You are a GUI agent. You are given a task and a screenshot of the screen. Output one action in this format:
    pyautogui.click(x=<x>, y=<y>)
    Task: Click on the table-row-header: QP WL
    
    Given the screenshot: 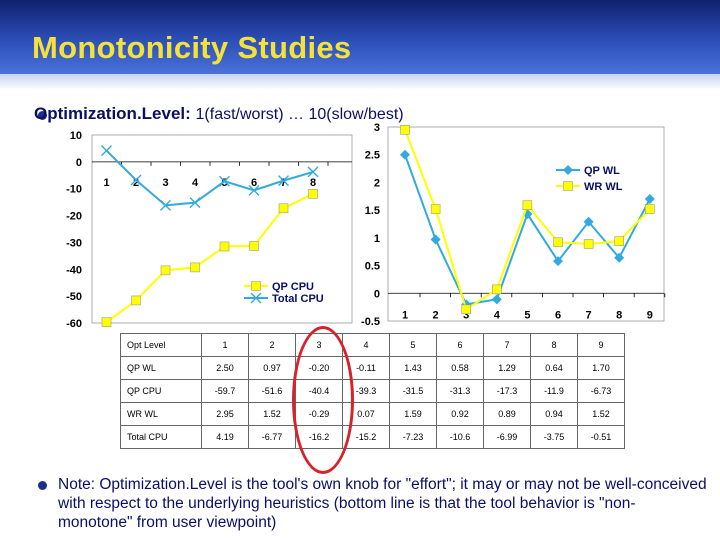 What is the action you would take?
    pyautogui.click(x=161, y=368)
    